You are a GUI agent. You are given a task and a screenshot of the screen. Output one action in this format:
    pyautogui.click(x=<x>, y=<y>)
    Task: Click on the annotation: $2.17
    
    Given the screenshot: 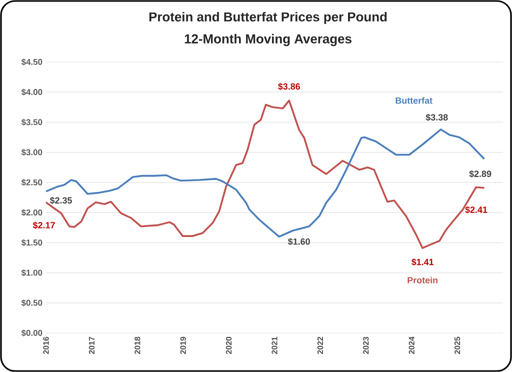 What is the action you would take?
    pyautogui.click(x=43, y=225)
    